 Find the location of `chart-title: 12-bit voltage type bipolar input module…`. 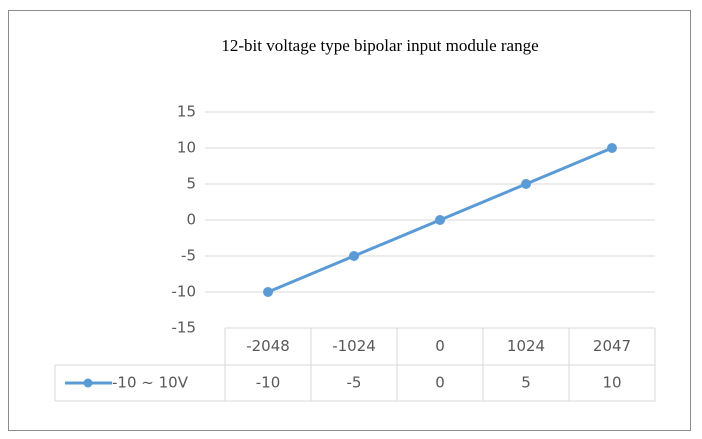

chart-title: 12-bit voltage type bipolar input module… is located at coordinates (379, 45).